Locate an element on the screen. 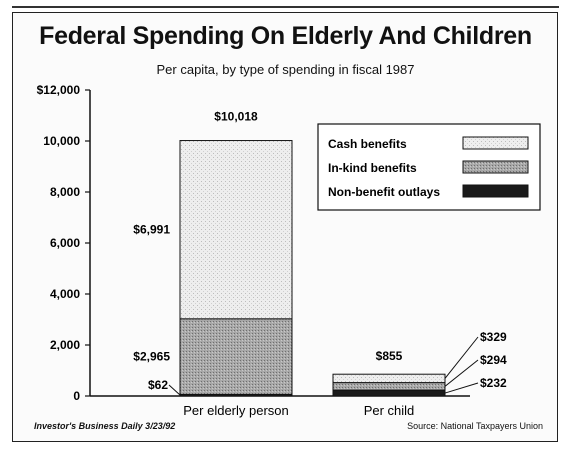  y-tick-label: 6,000 is located at coordinates (65, 243).